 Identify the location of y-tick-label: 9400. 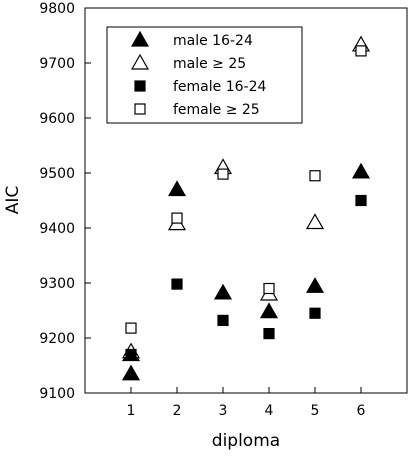
(57, 229).